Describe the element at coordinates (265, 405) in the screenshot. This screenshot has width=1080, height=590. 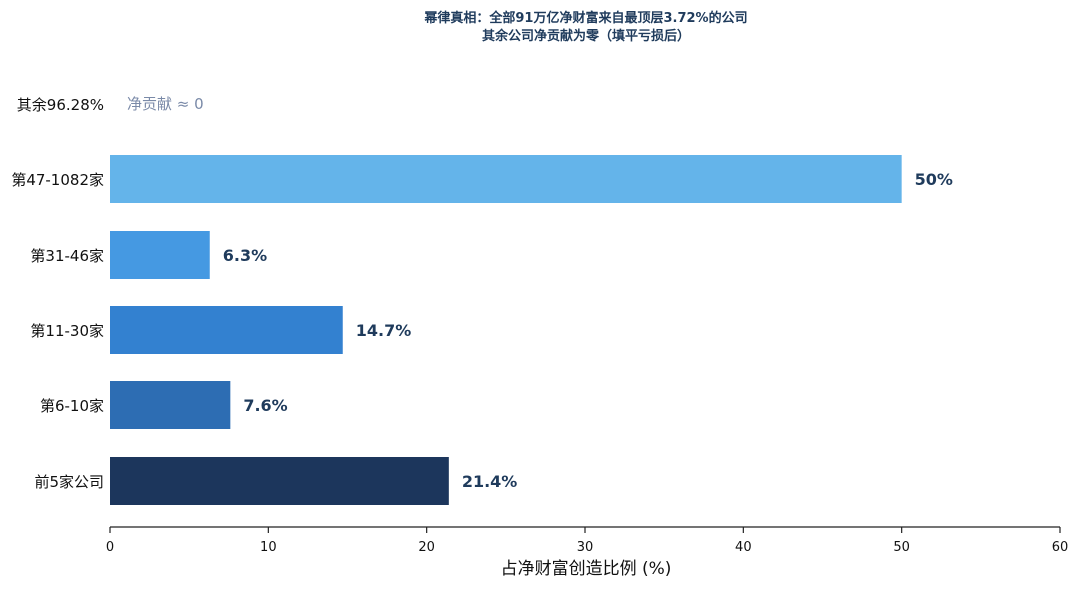
I see `data-label: 7.6%` at that location.